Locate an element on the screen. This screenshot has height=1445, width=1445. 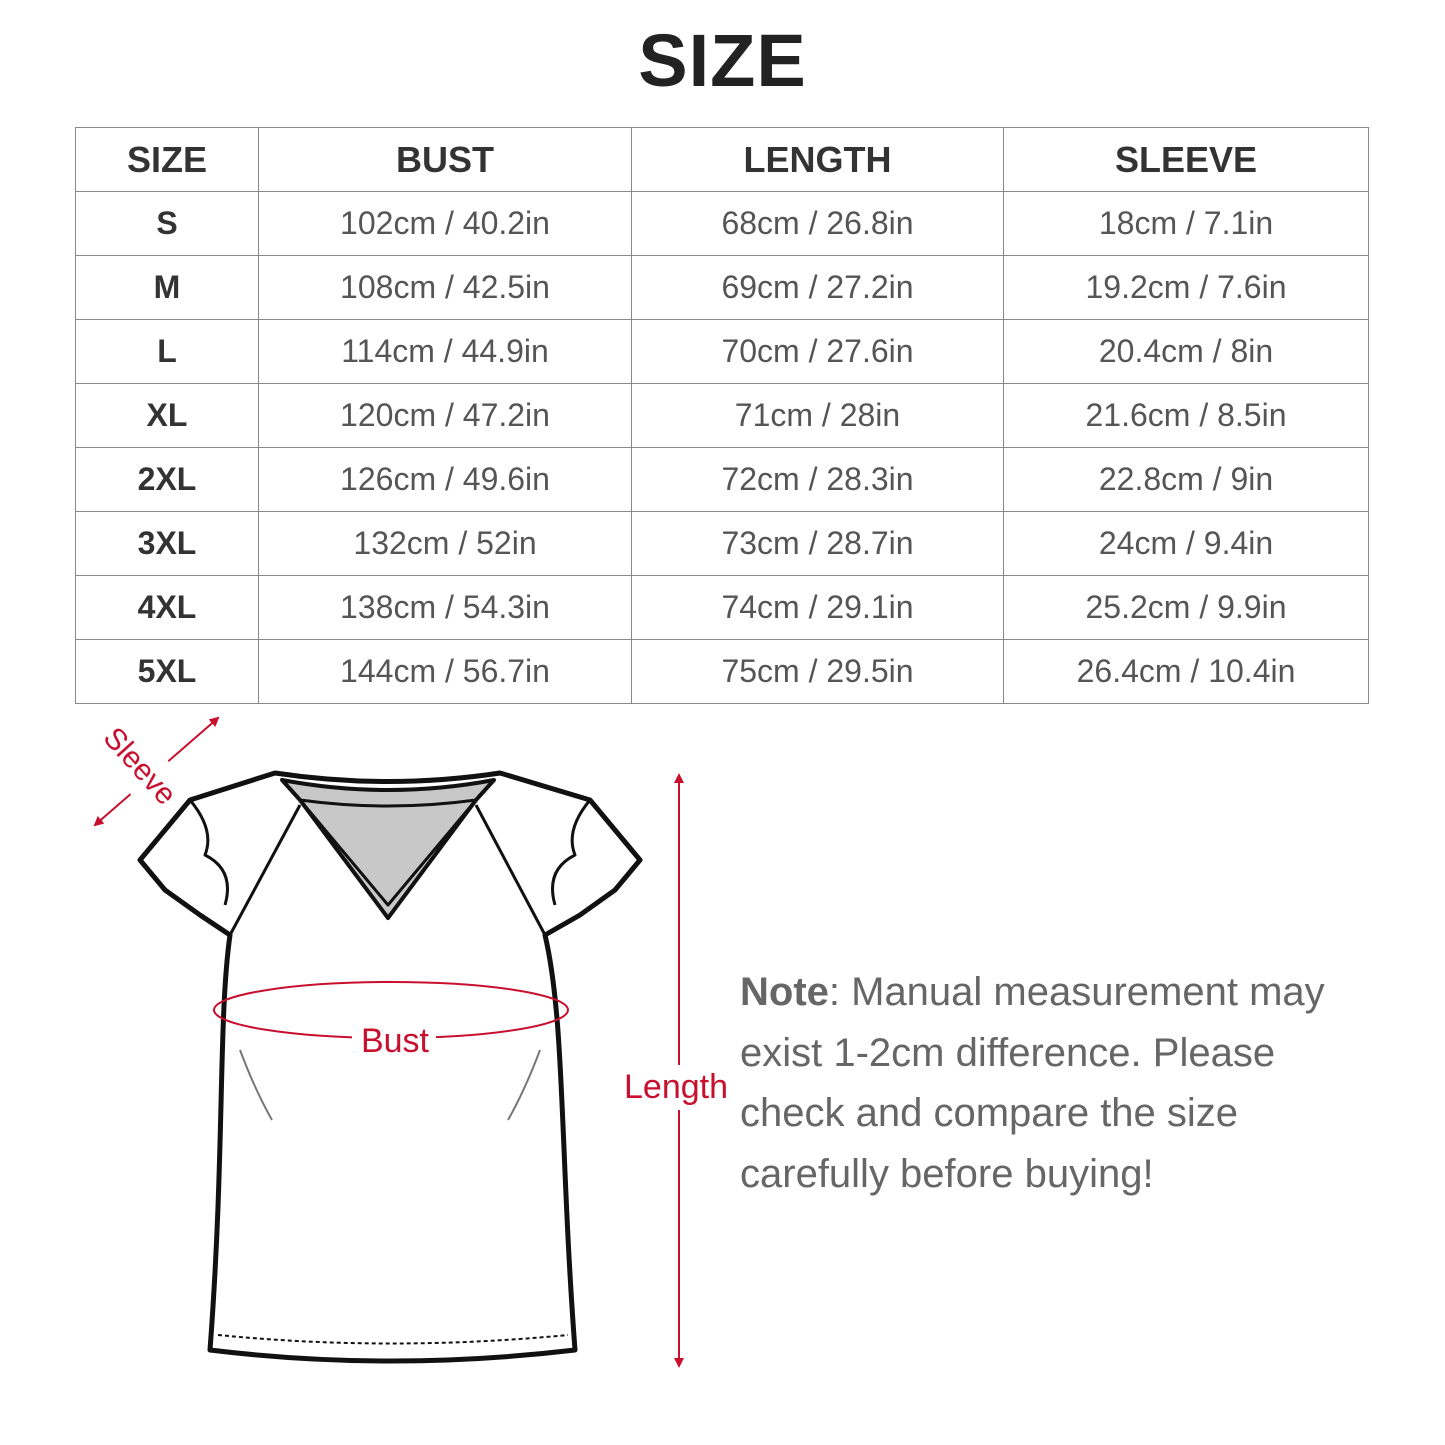
length-cell: 68cm / 26.8in is located at coordinates (817, 223).